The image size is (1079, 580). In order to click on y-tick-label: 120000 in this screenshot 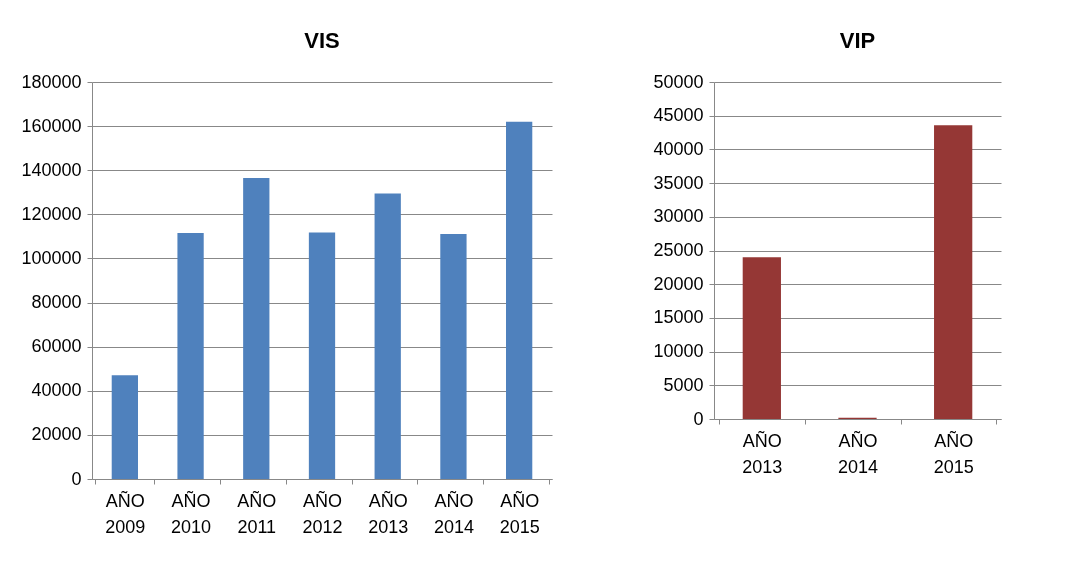, I will do `click(51, 213)`.